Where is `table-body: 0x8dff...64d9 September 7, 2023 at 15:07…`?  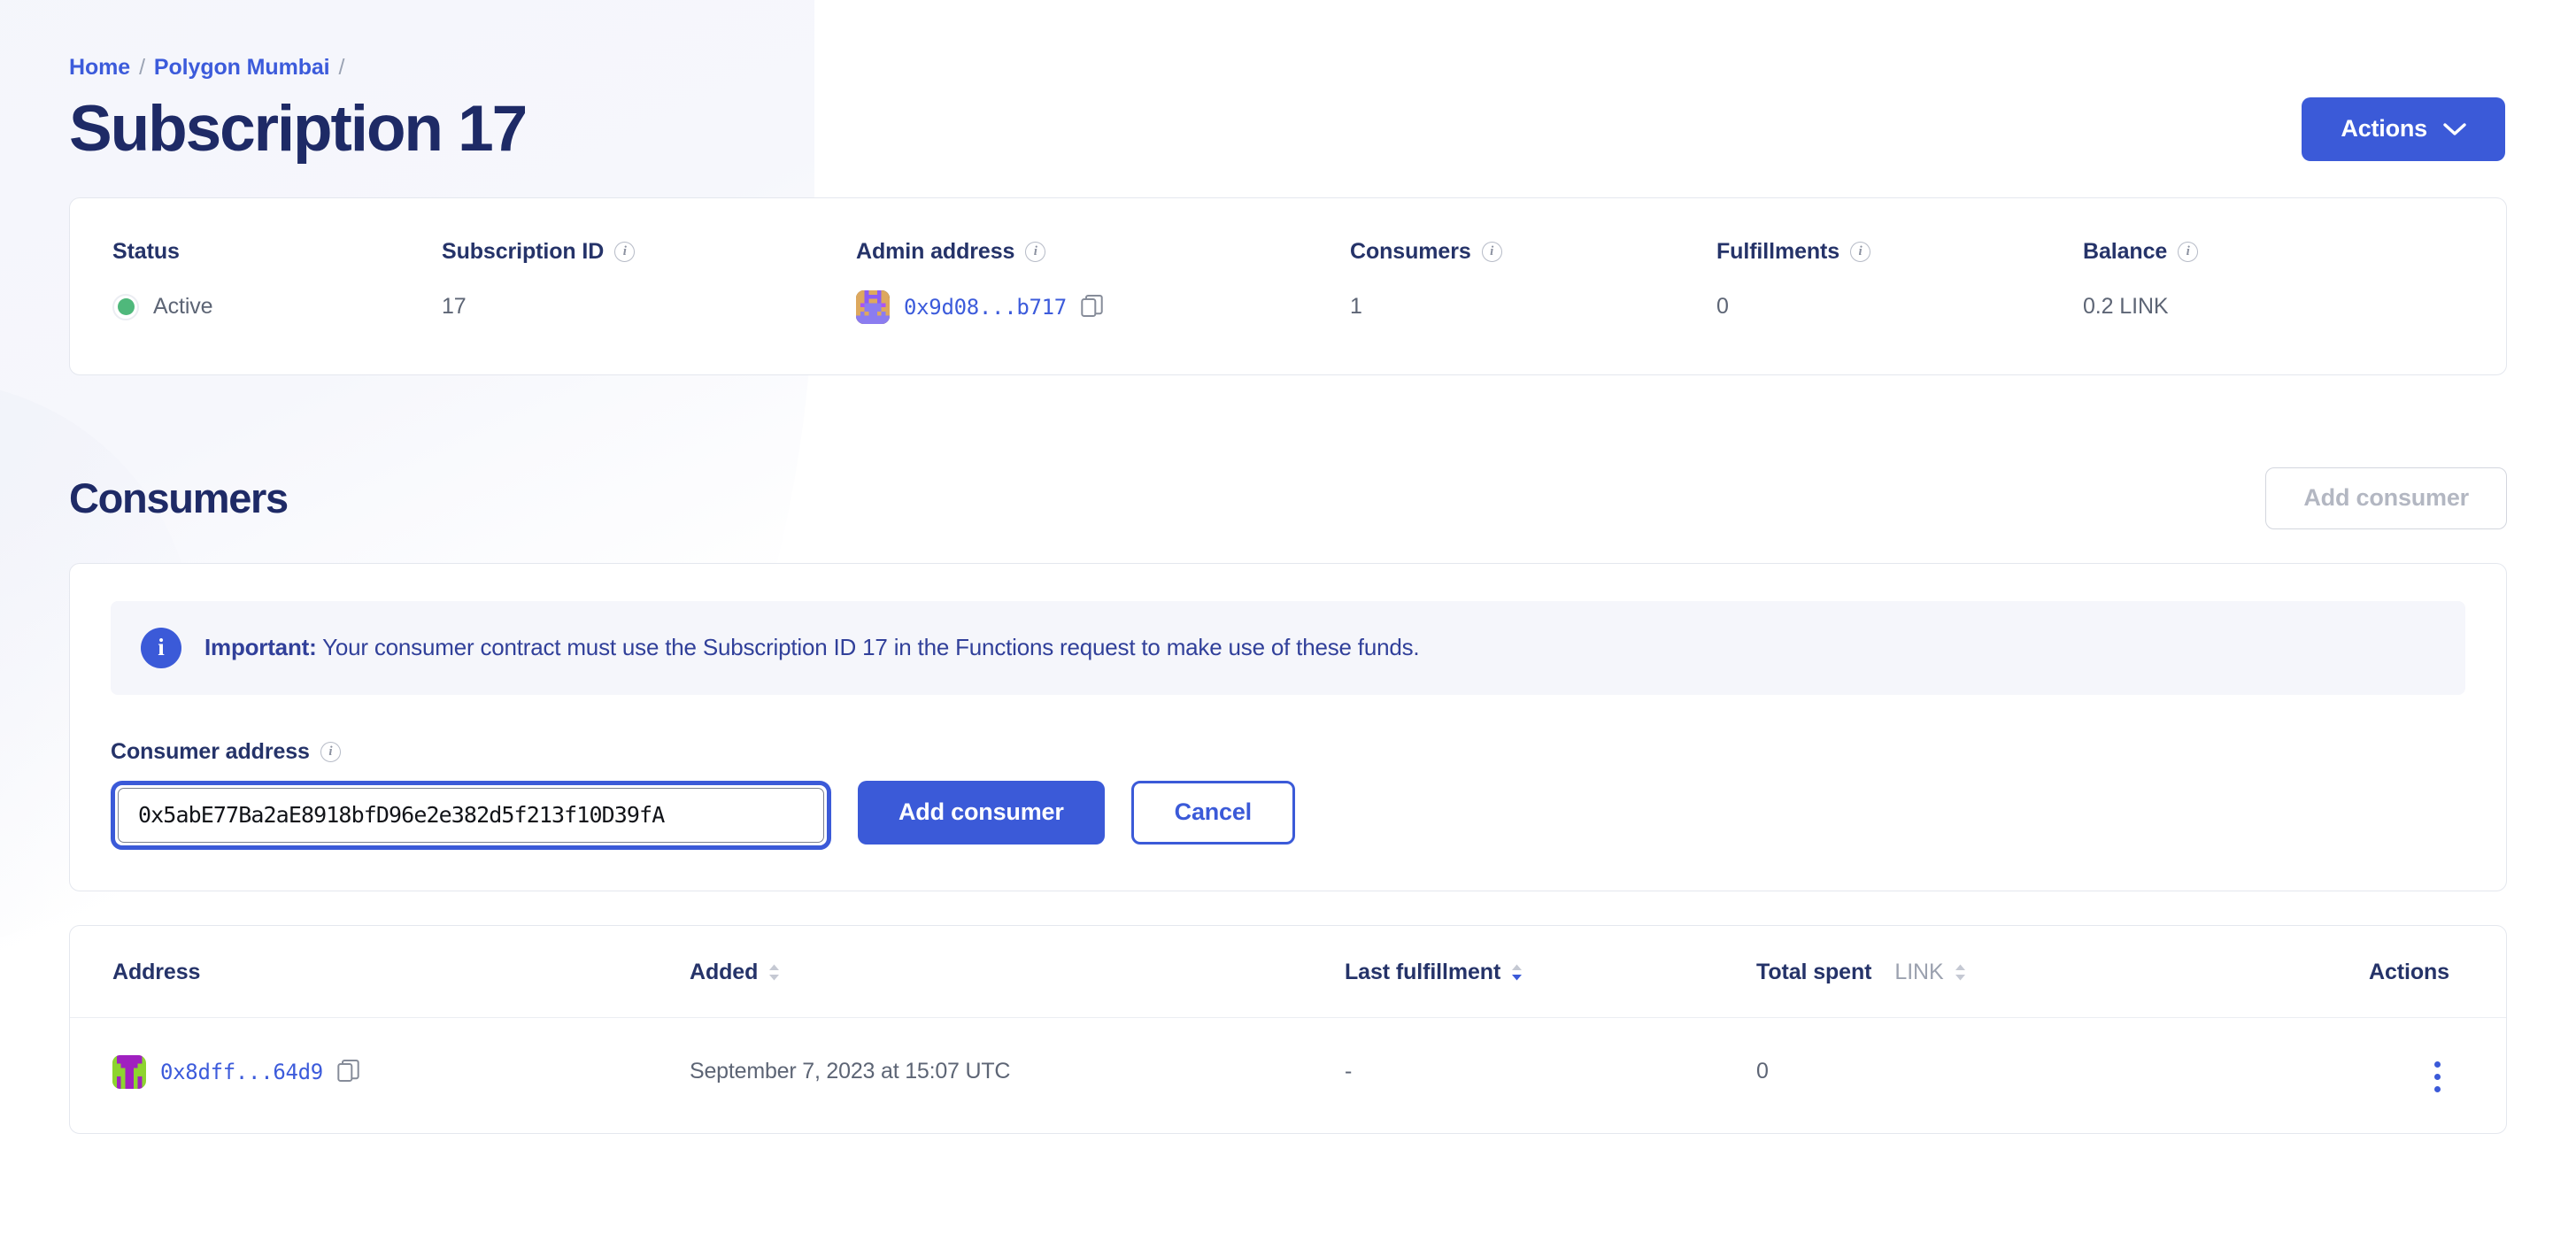 table-body: 0x8dff...64d9 September 7, 2023 at 15:07… is located at coordinates (1288, 1074).